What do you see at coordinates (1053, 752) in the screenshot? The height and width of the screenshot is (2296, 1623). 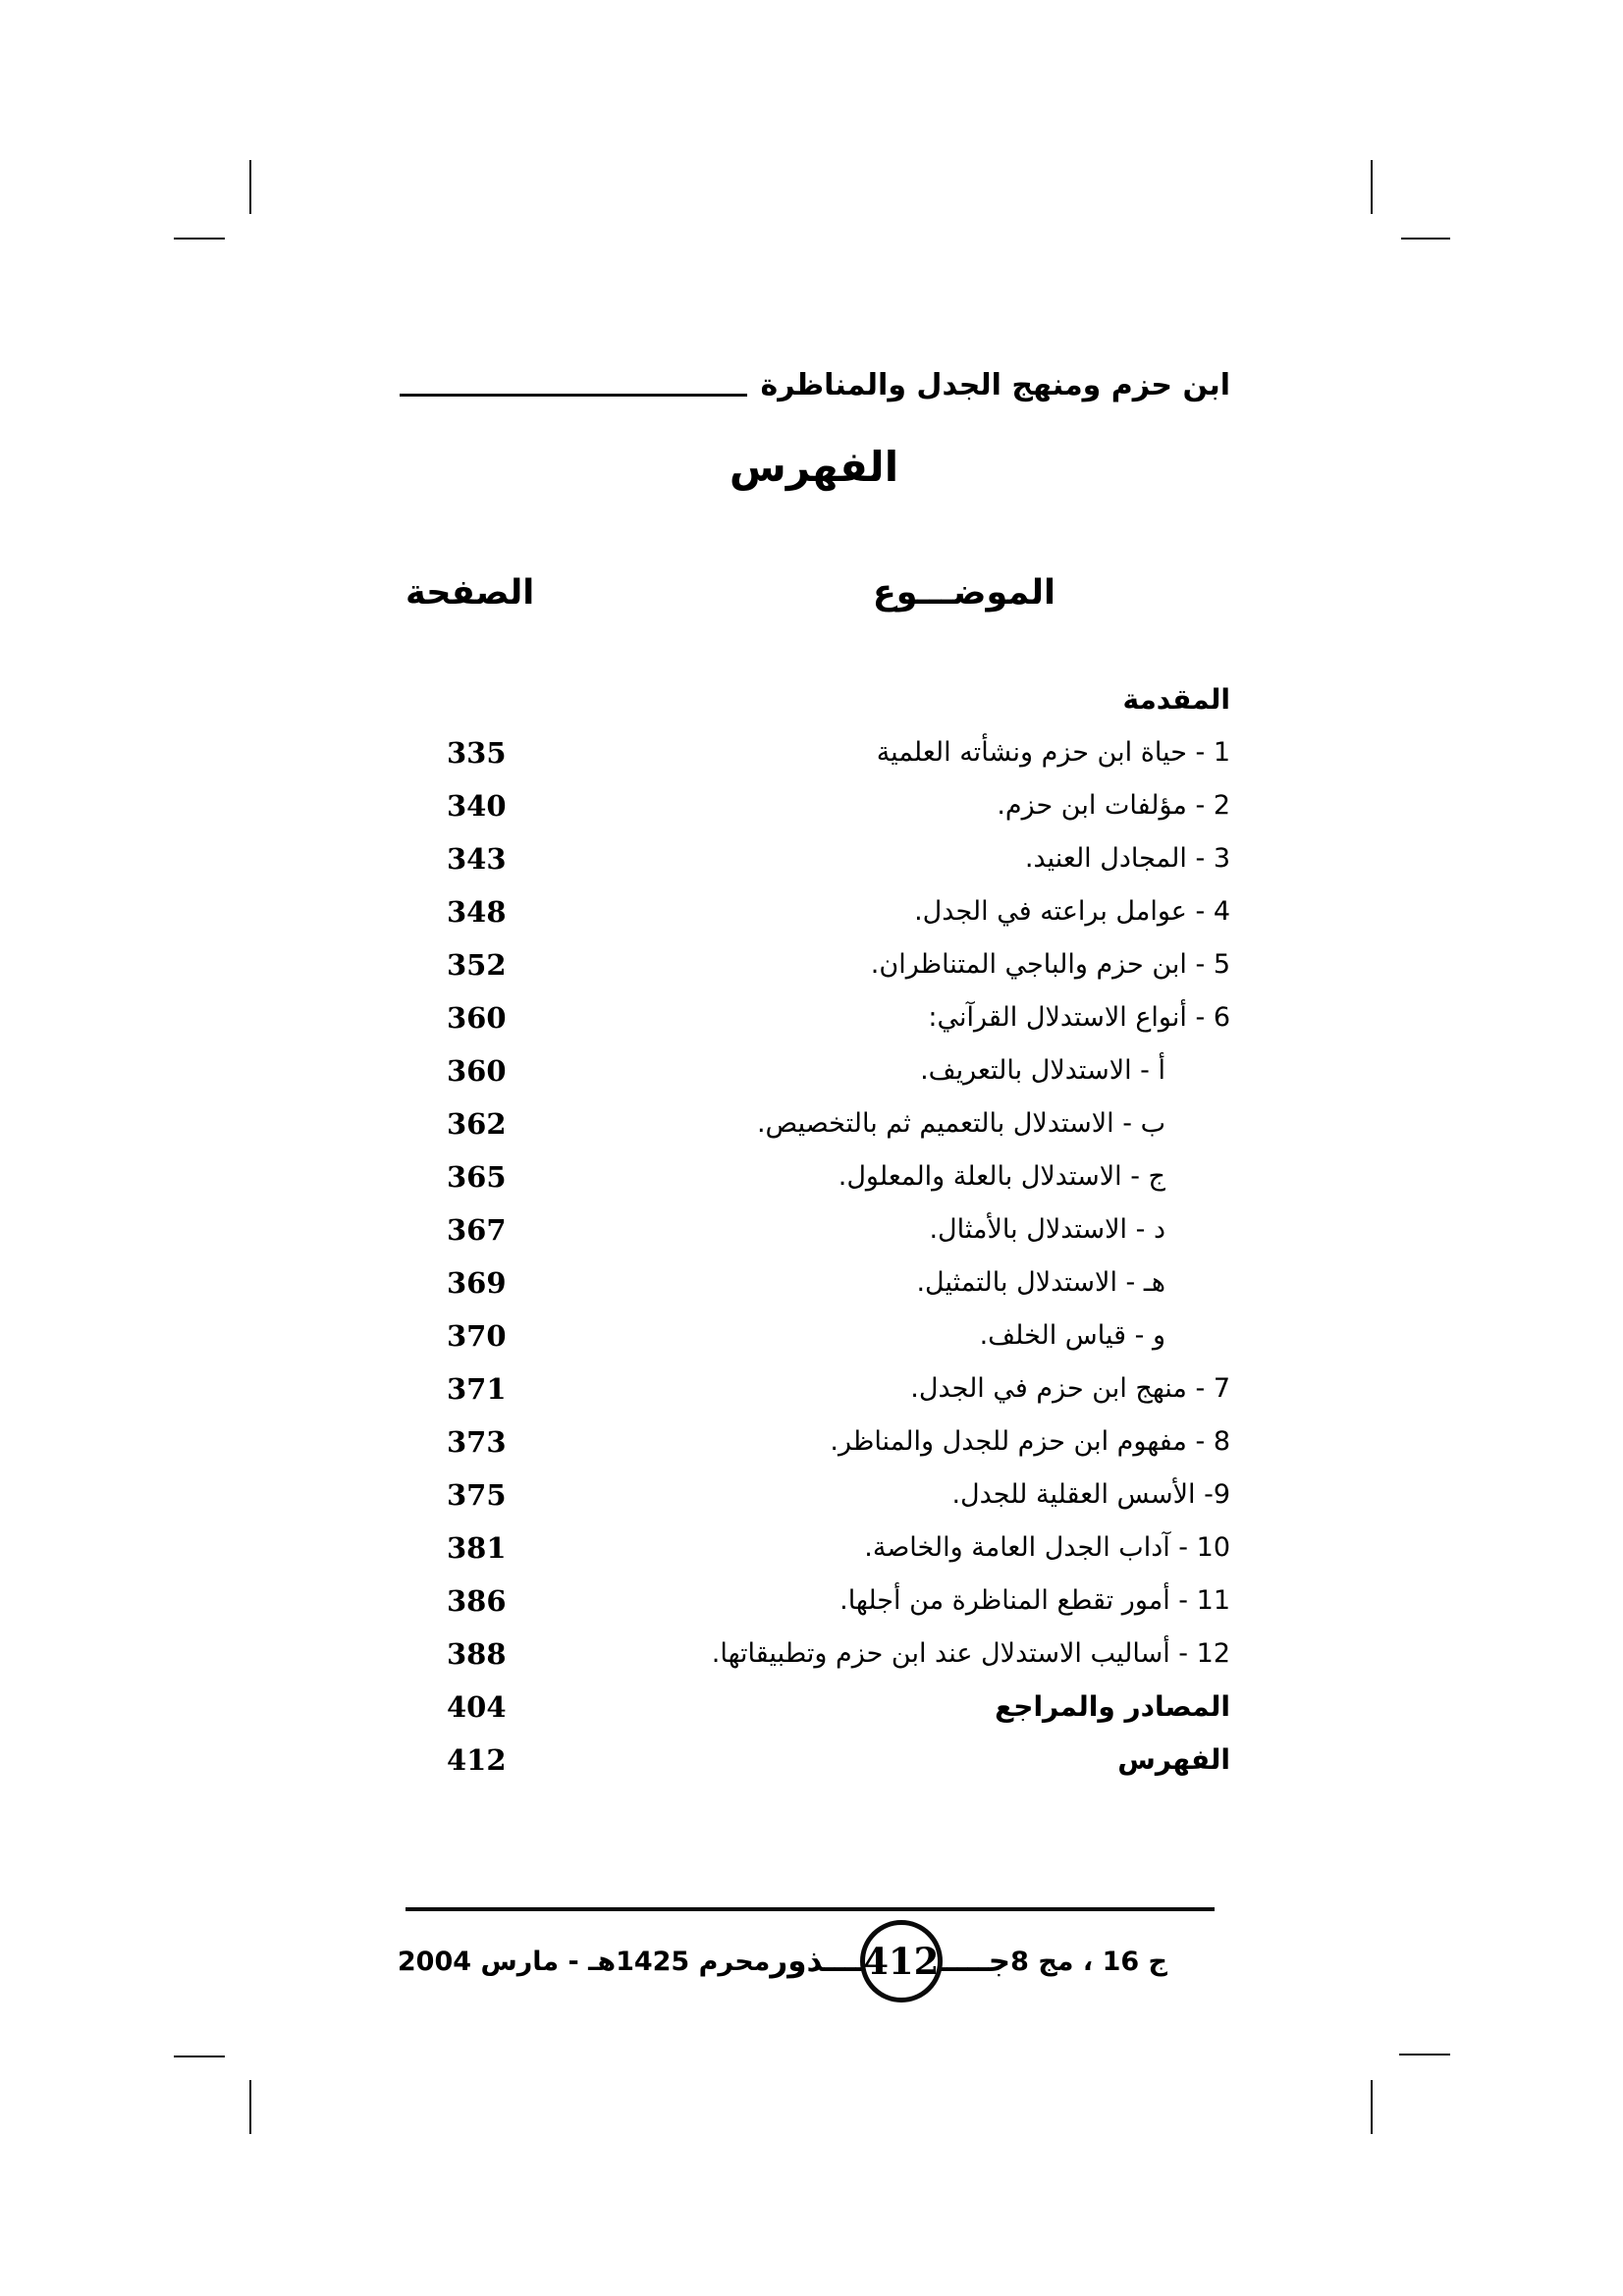 I see `toc-item-label: 1 - حياة ابن حزم ونشأته العلمية` at bounding box center [1053, 752].